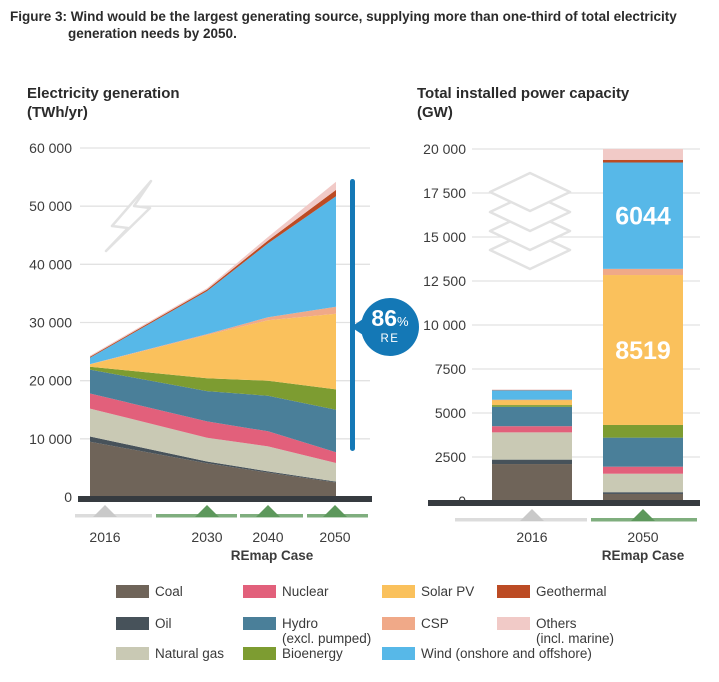 This screenshot has height=682, width=719. I want to click on bar-segment-2050-wind-onshore-and-offshore, so click(643, 215).